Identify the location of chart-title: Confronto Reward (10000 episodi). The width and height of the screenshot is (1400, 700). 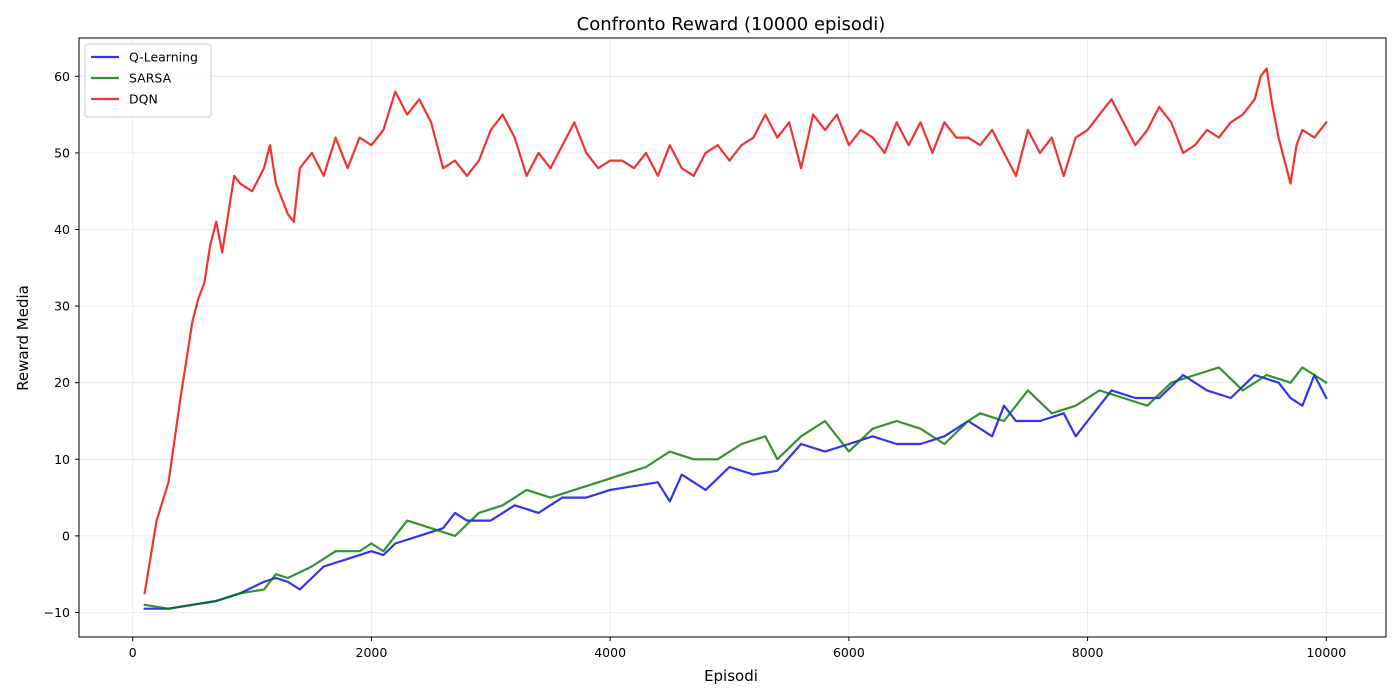
(731, 24).